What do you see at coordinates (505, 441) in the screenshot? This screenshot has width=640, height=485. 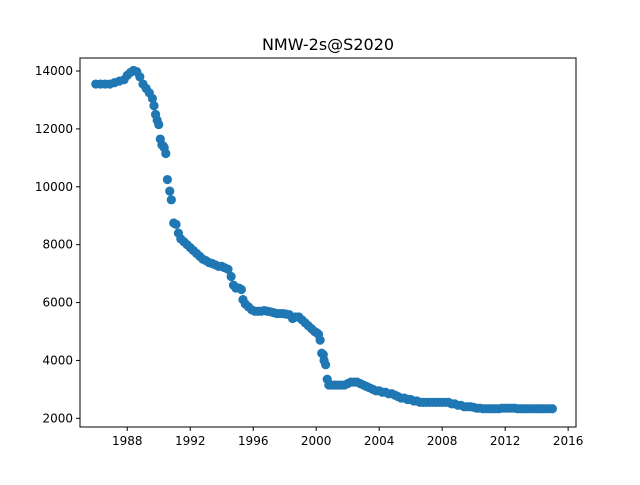 I see `x-tick-label: 2012` at bounding box center [505, 441].